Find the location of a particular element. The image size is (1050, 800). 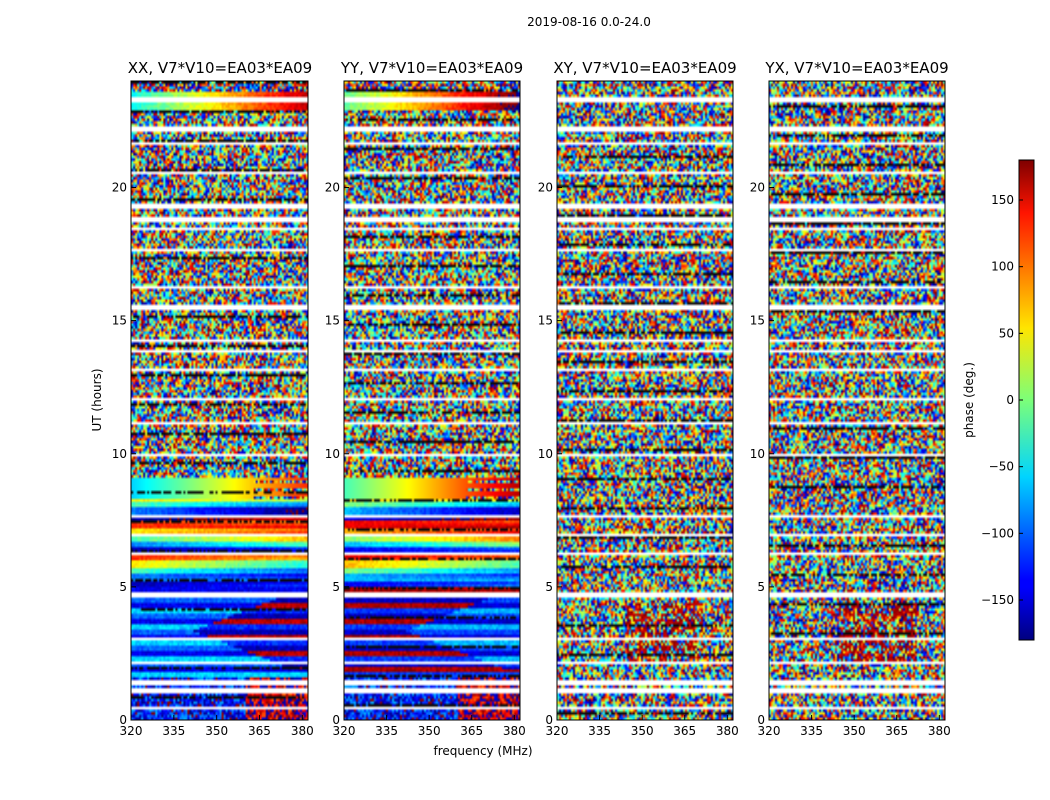

x-axis-label: frequency (MHz) is located at coordinates (482, 751).